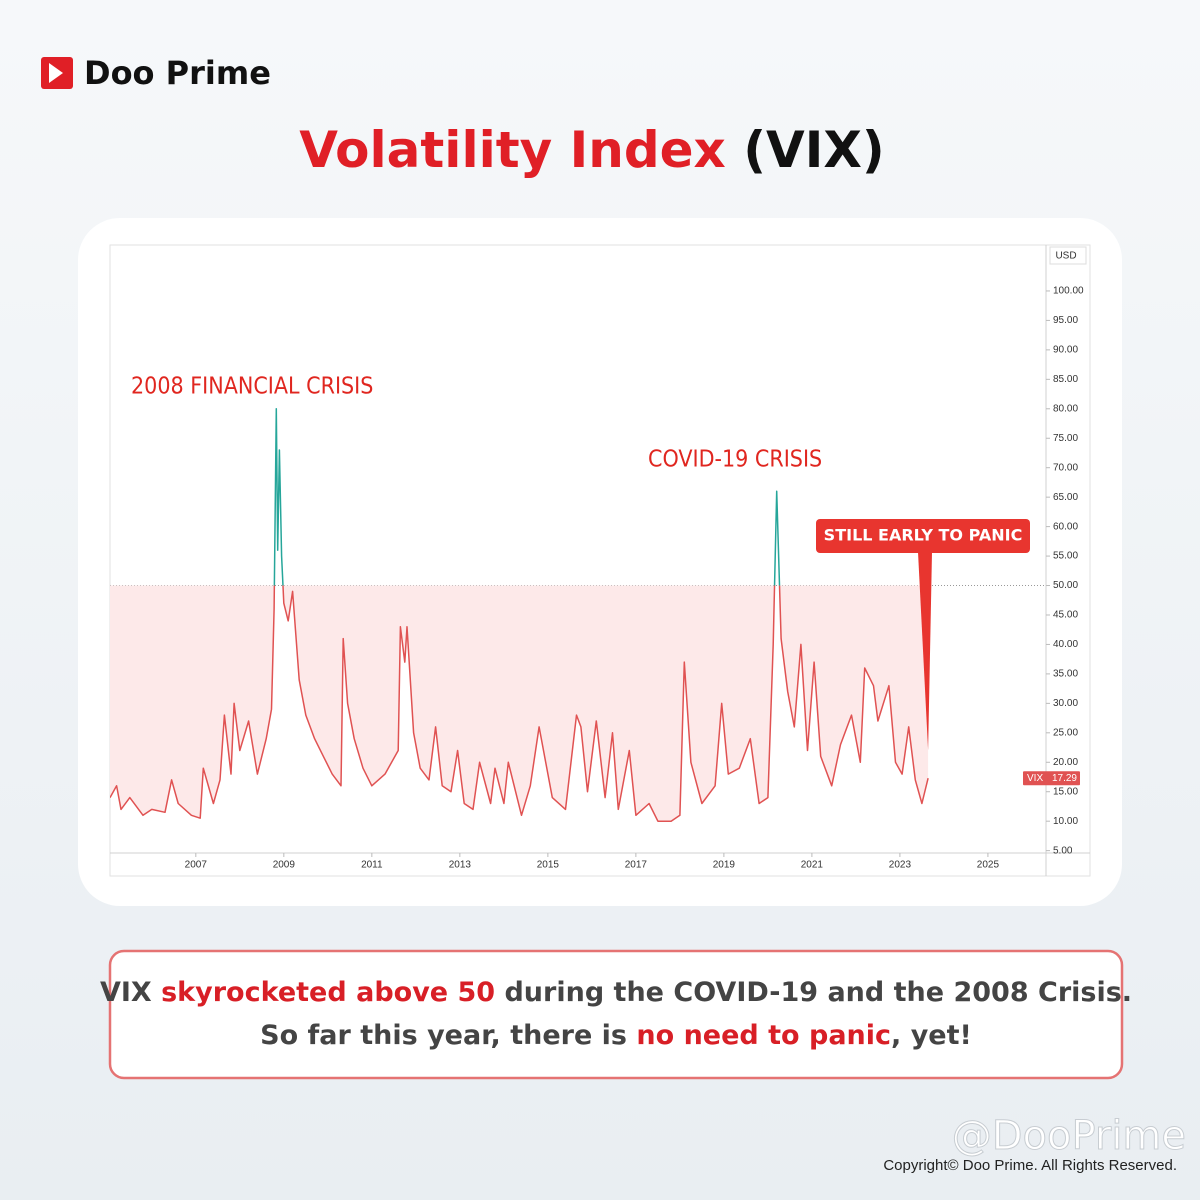 The height and width of the screenshot is (1200, 1200). Describe the element at coordinates (1063, 850) in the screenshot. I see `y-tick-label: 5.00` at that location.